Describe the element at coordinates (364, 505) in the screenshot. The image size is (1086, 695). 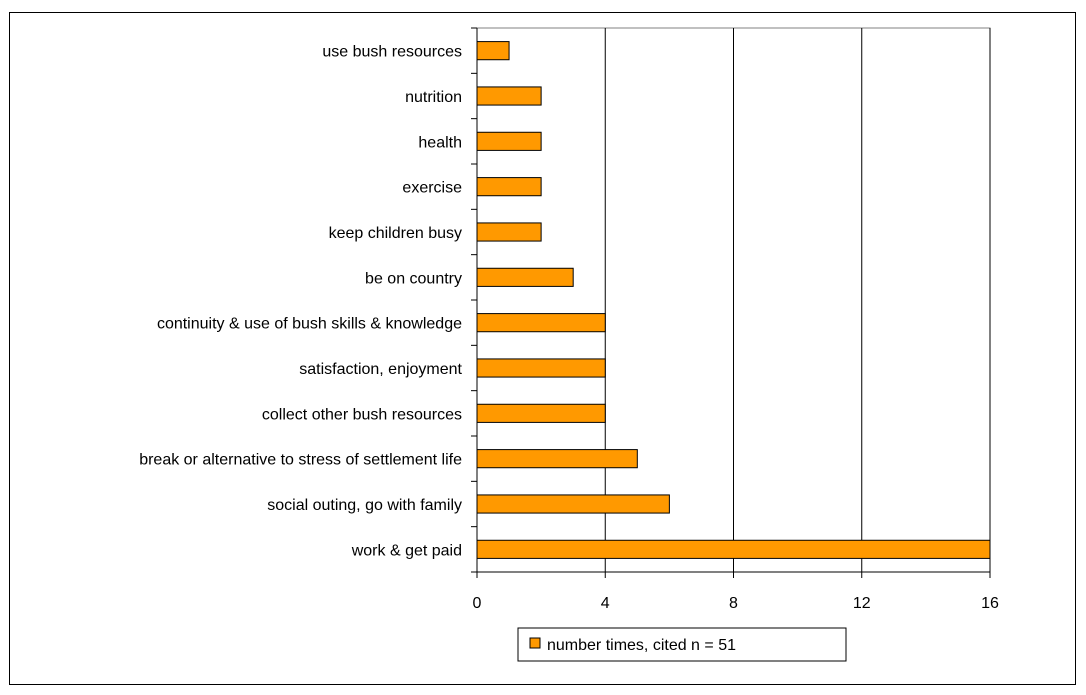
I see `category-label: social outing, go with family` at that location.